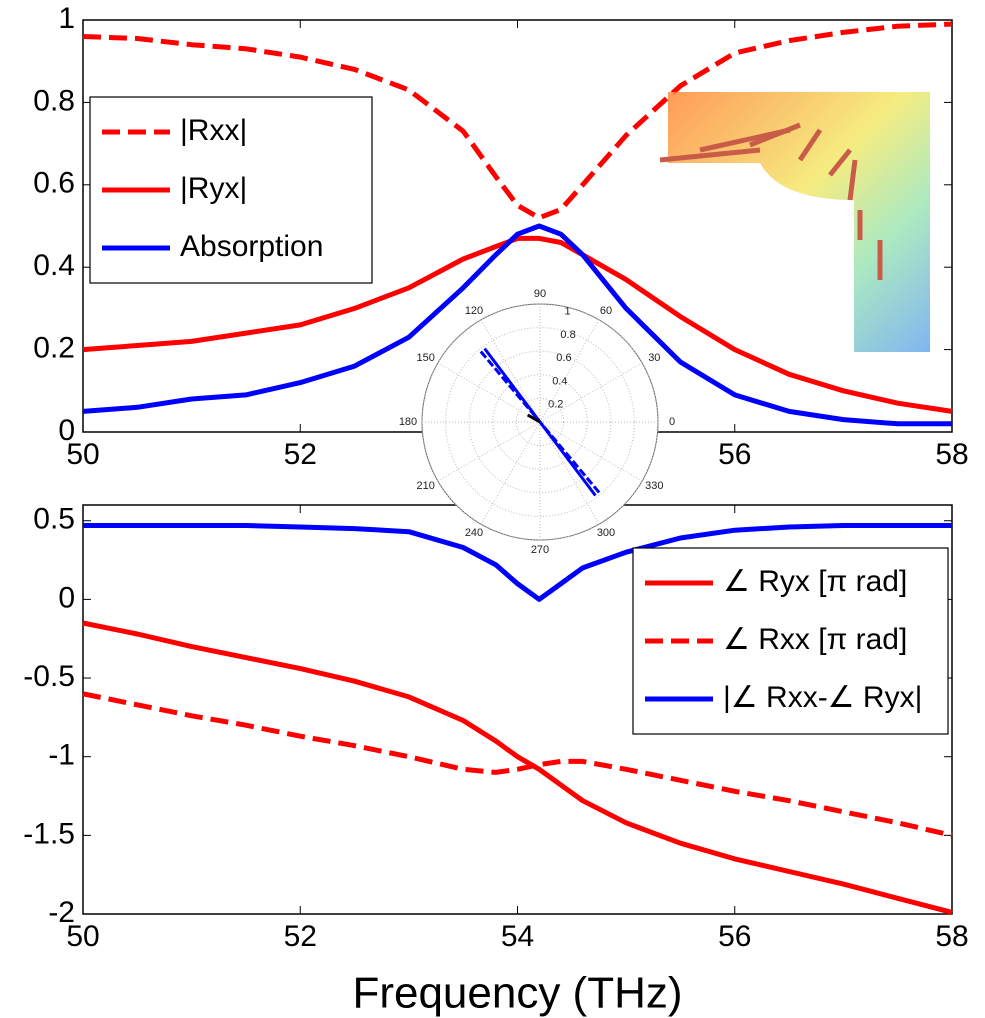 The image size is (985, 1018). Describe the element at coordinates (815, 639) in the screenshot. I see `legend-label: ∠ Rxx [π rad]` at that location.